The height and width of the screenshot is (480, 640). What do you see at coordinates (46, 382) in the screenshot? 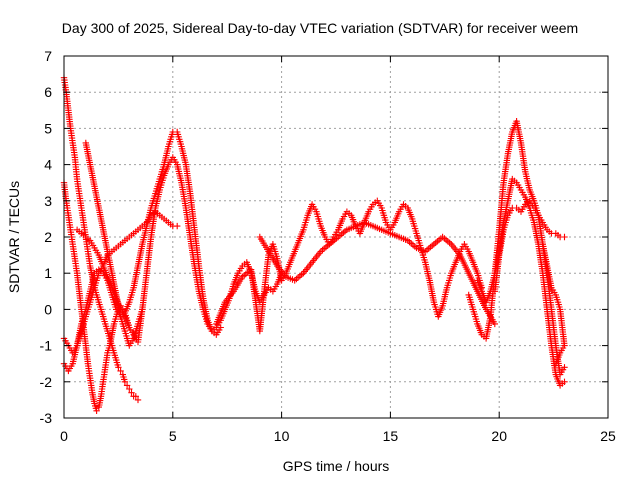
I see `y-tick-label: -2` at bounding box center [46, 382].